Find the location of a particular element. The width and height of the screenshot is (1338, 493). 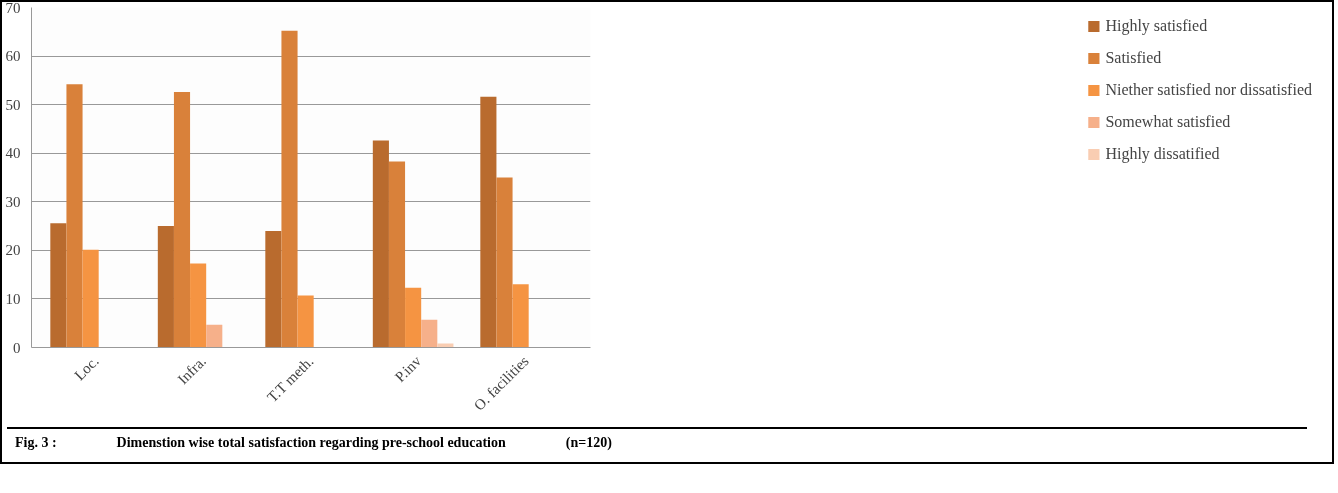

legend-label: Satisfied is located at coordinates (1133, 58).